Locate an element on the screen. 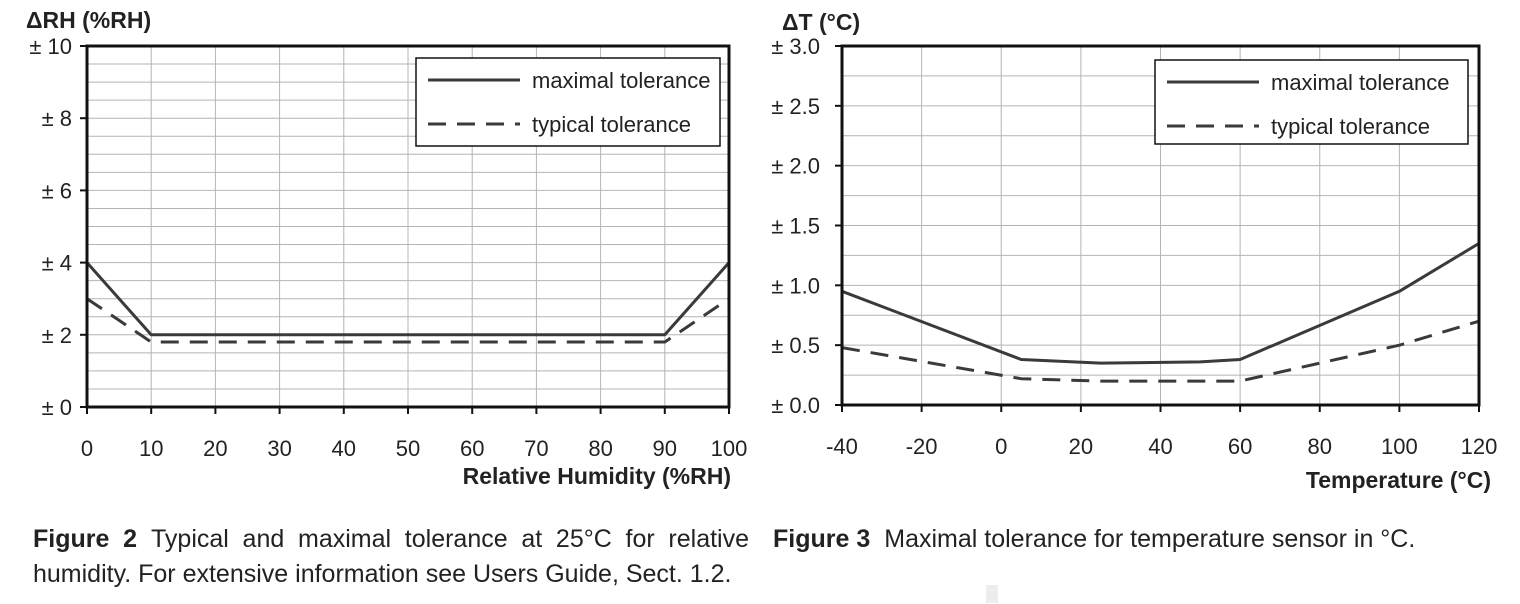 The image size is (1520, 604). y-tick-label: ± 10 is located at coordinates (50, 46).